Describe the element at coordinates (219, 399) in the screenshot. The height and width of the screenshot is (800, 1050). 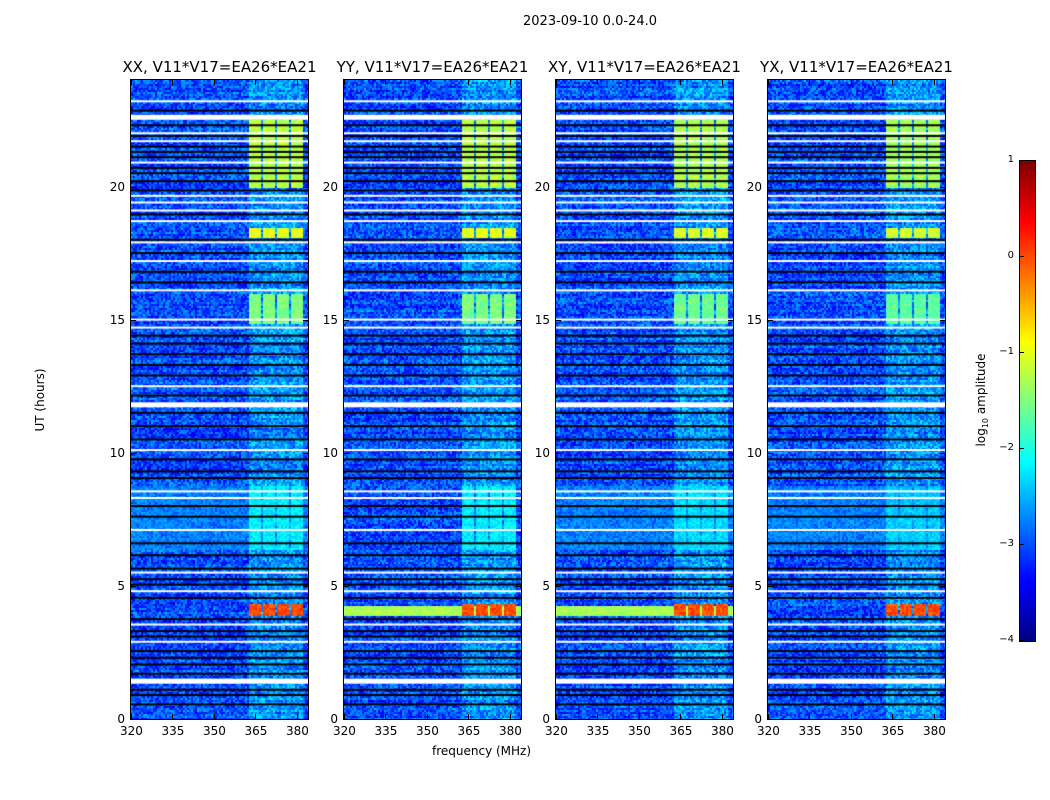
I see `heatmap-xx` at that location.